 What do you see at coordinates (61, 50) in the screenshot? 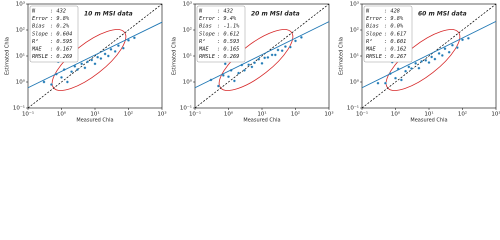
I see `stat-value: : 0.167` at bounding box center [61, 50].